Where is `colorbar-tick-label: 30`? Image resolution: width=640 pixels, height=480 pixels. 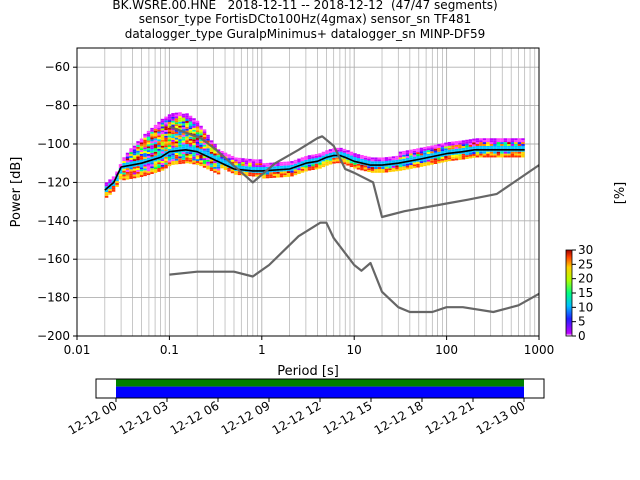 colorbar-tick-label: 30 is located at coordinates (585, 250).